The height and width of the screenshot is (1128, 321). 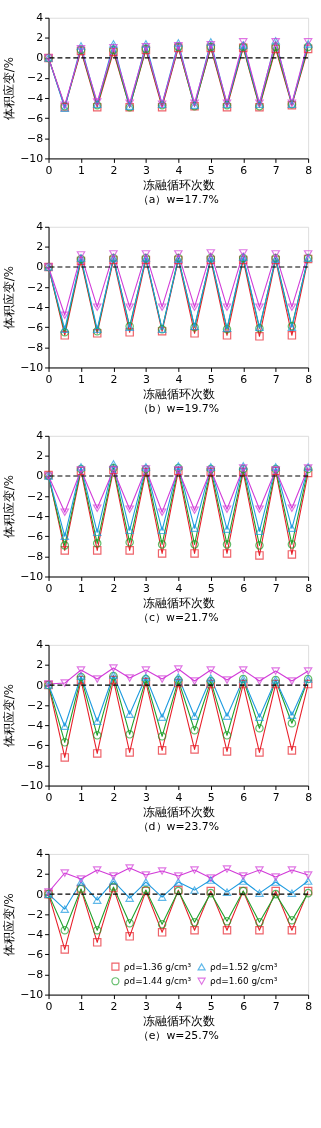 I want to click on legend-label: ρd=1.60 g/cm³, so click(x=244, y=981).